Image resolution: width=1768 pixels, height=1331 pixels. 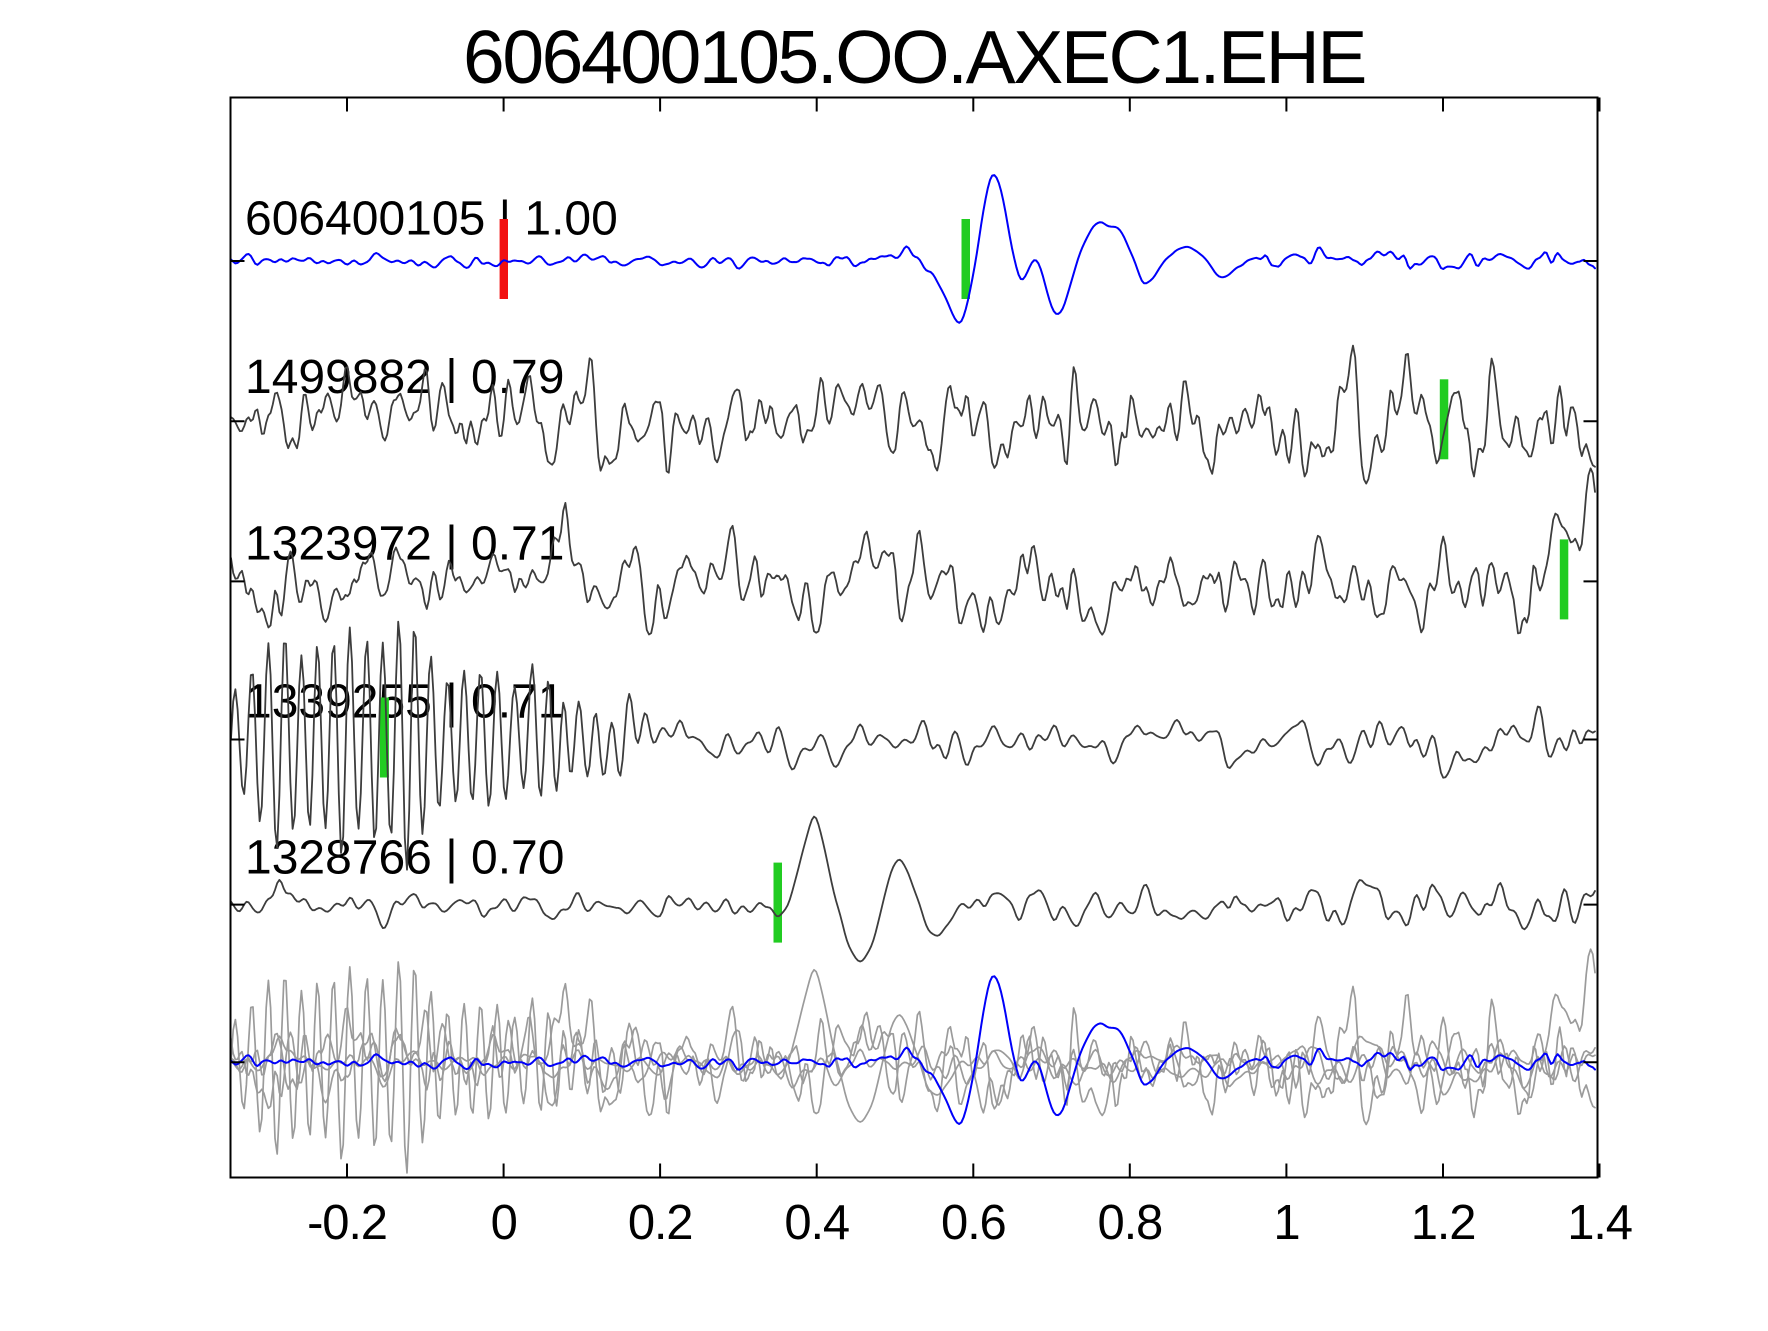 I want to click on svg-text: -0.2, so click(x=347, y=1223).